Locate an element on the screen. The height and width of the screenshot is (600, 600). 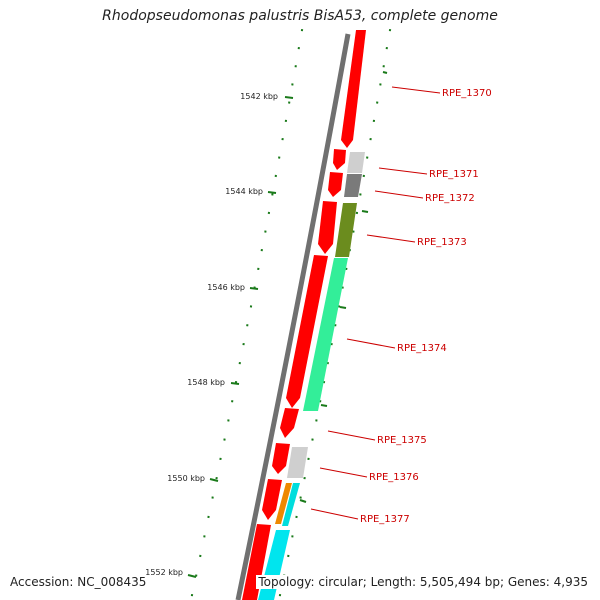
gene-label-rpe-1373: RPE_1373 is located at coordinates (442, 242).